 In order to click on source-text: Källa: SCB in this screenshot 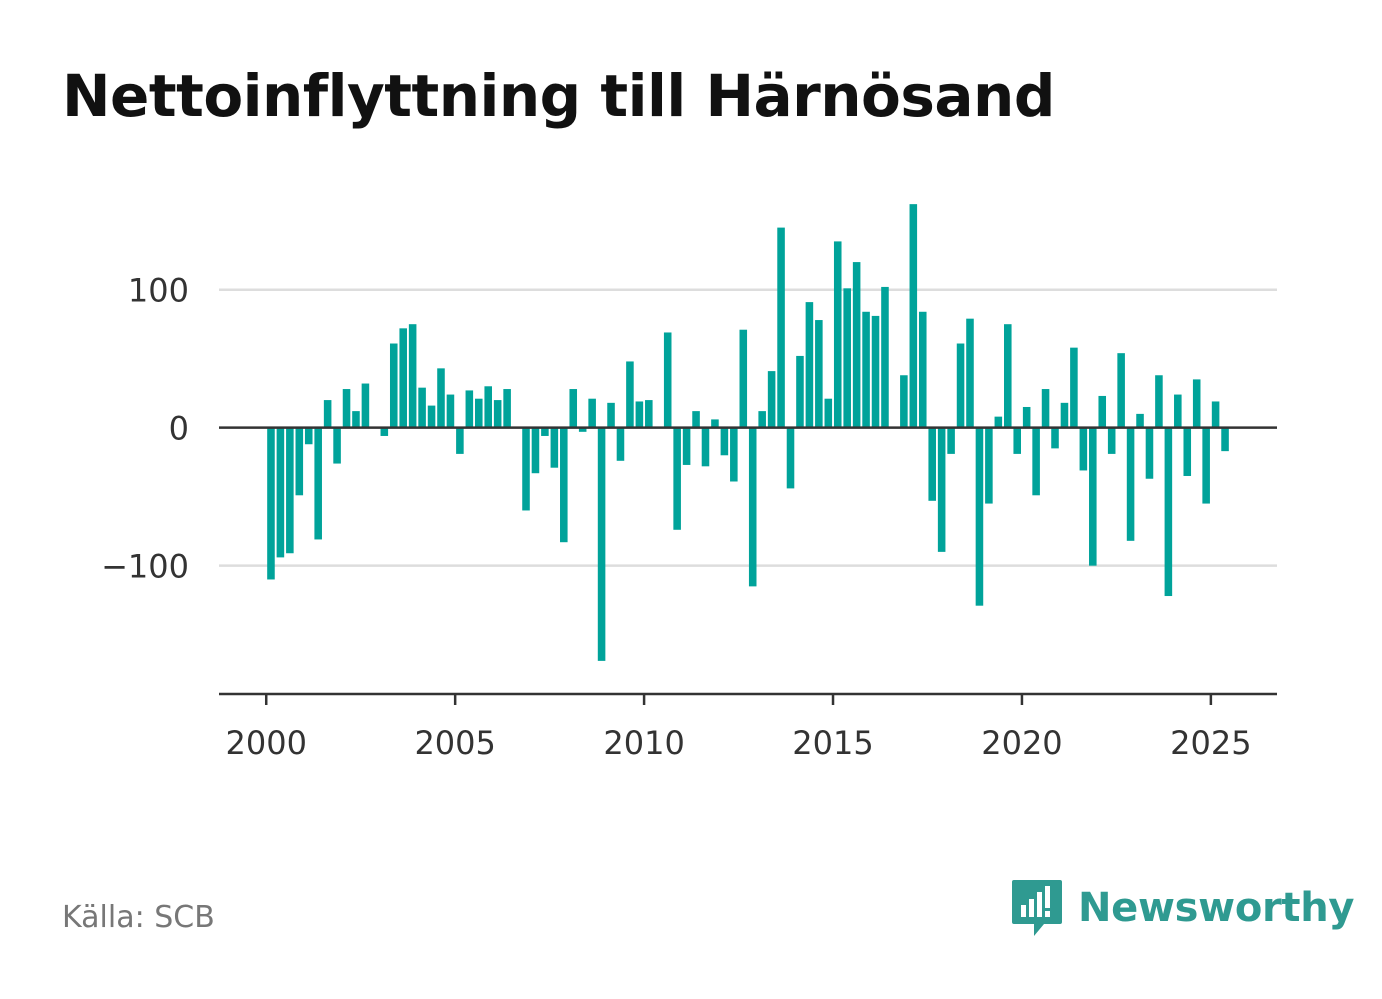, I will do `click(138, 917)`.